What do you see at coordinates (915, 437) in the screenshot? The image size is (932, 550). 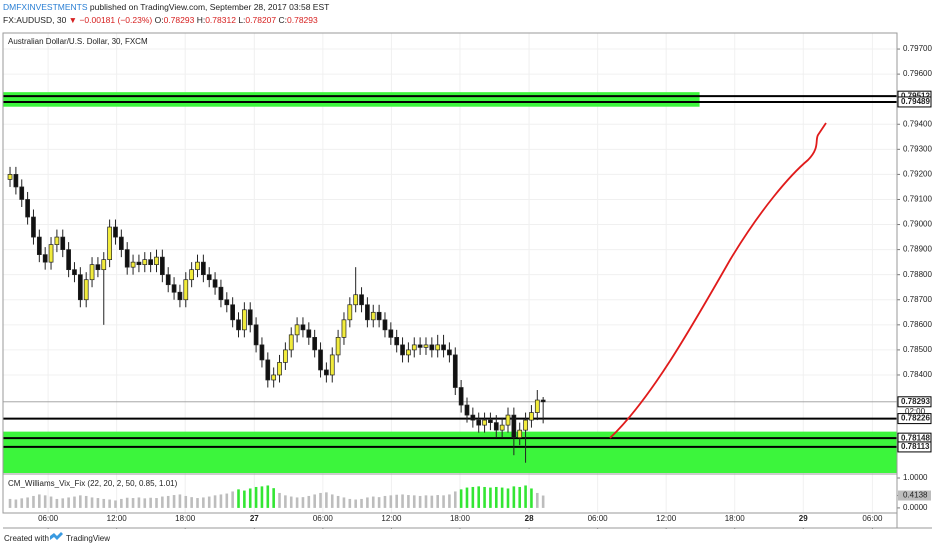 I see `price-label: 0.78148` at bounding box center [915, 437].